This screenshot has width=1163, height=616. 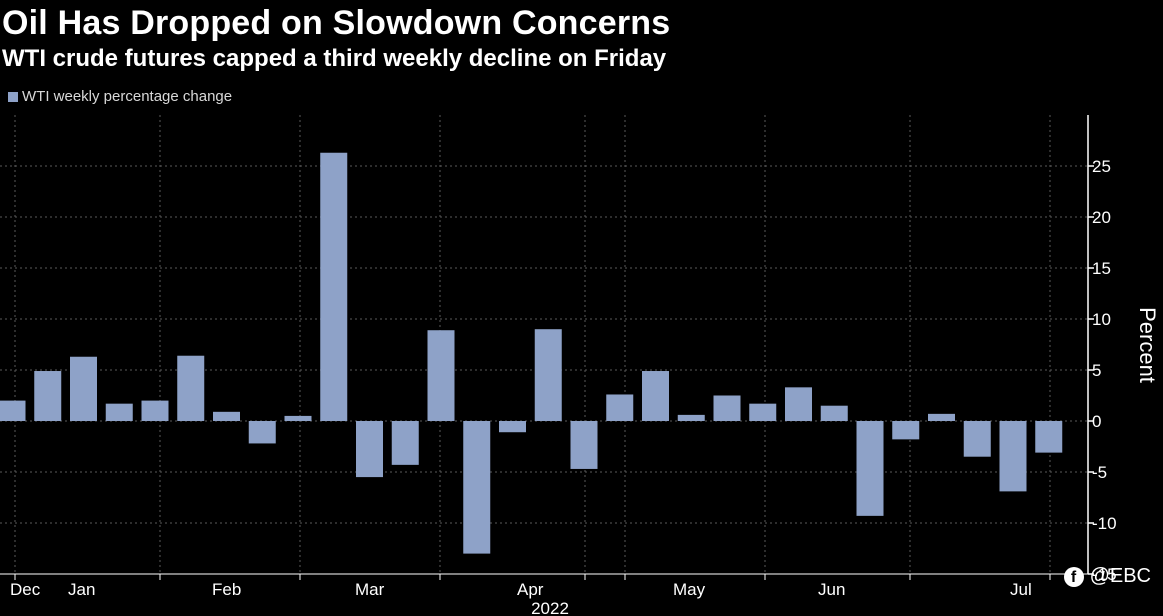 What do you see at coordinates (1104, 523) in the screenshot?
I see `y-tick-label: -10` at bounding box center [1104, 523].